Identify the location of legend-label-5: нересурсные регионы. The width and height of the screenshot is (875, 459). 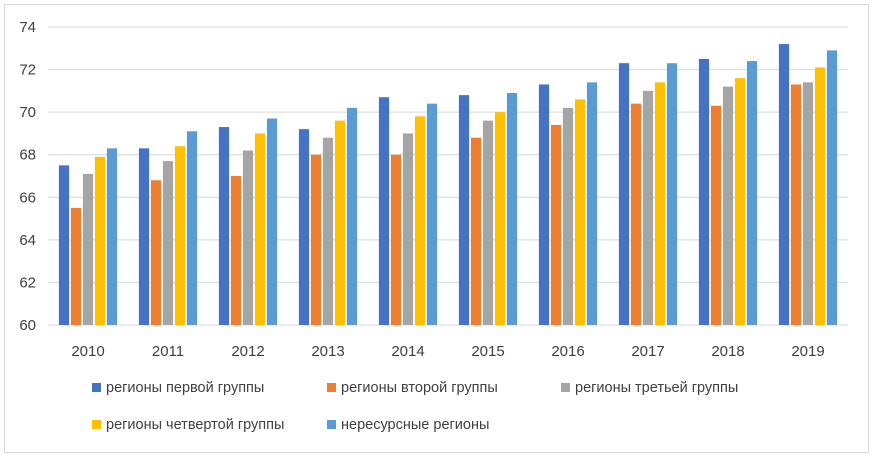
(415, 425).